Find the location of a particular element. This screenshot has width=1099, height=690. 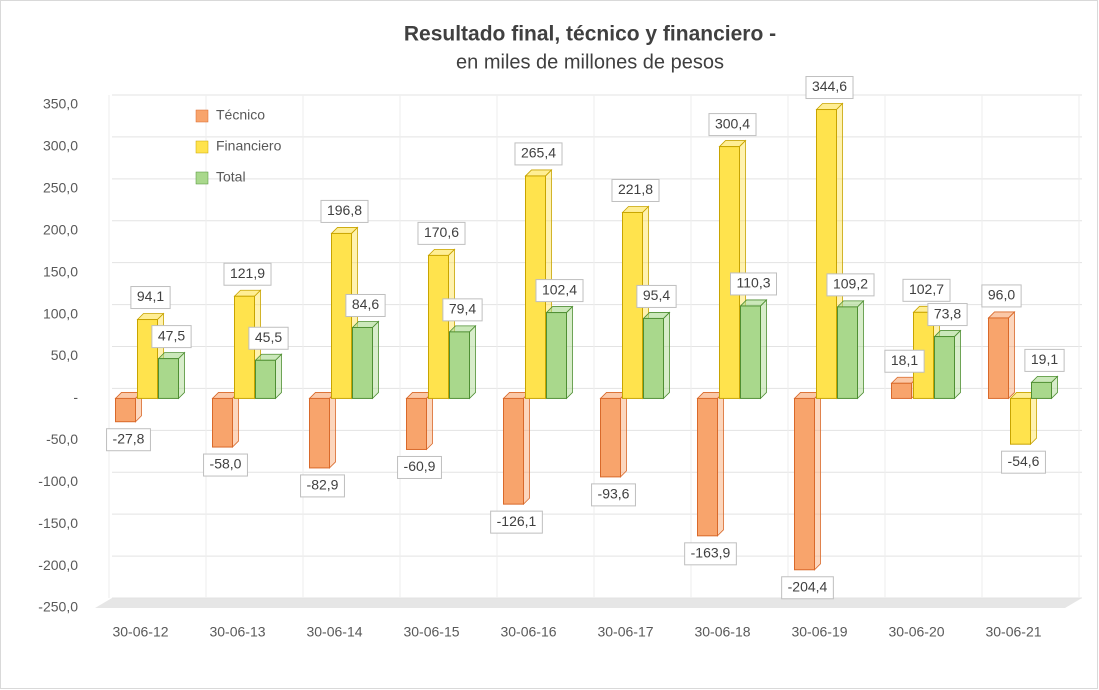

data-label: -163,9 is located at coordinates (710, 554).